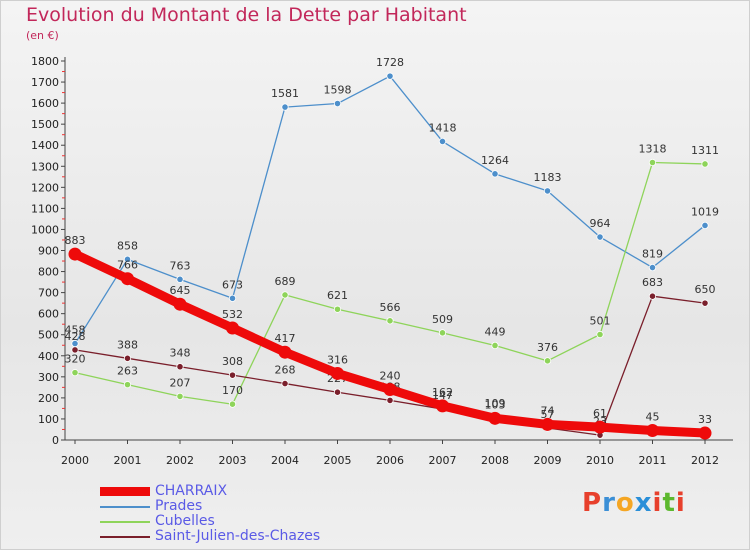 This screenshot has width=750, height=550. What do you see at coordinates (338, 90) in the screenshot?
I see `data-label-prades: 1598` at bounding box center [338, 90].